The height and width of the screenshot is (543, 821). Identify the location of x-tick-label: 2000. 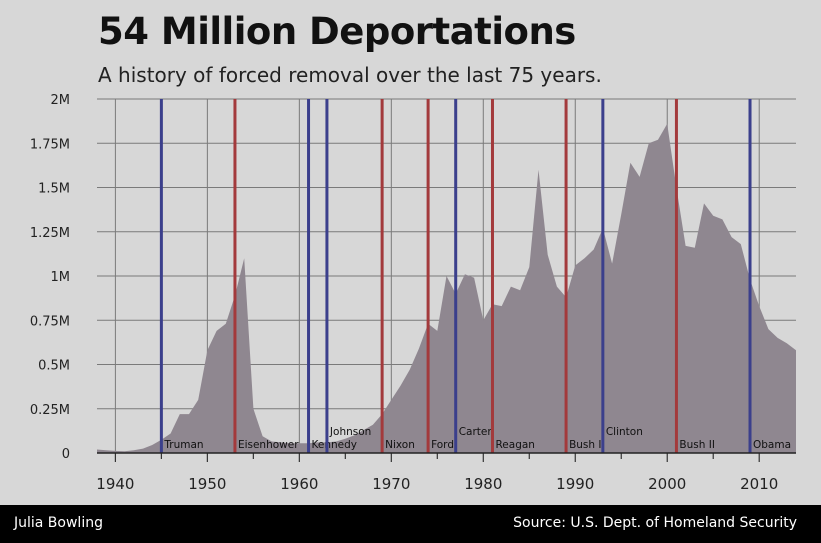
(667, 484).